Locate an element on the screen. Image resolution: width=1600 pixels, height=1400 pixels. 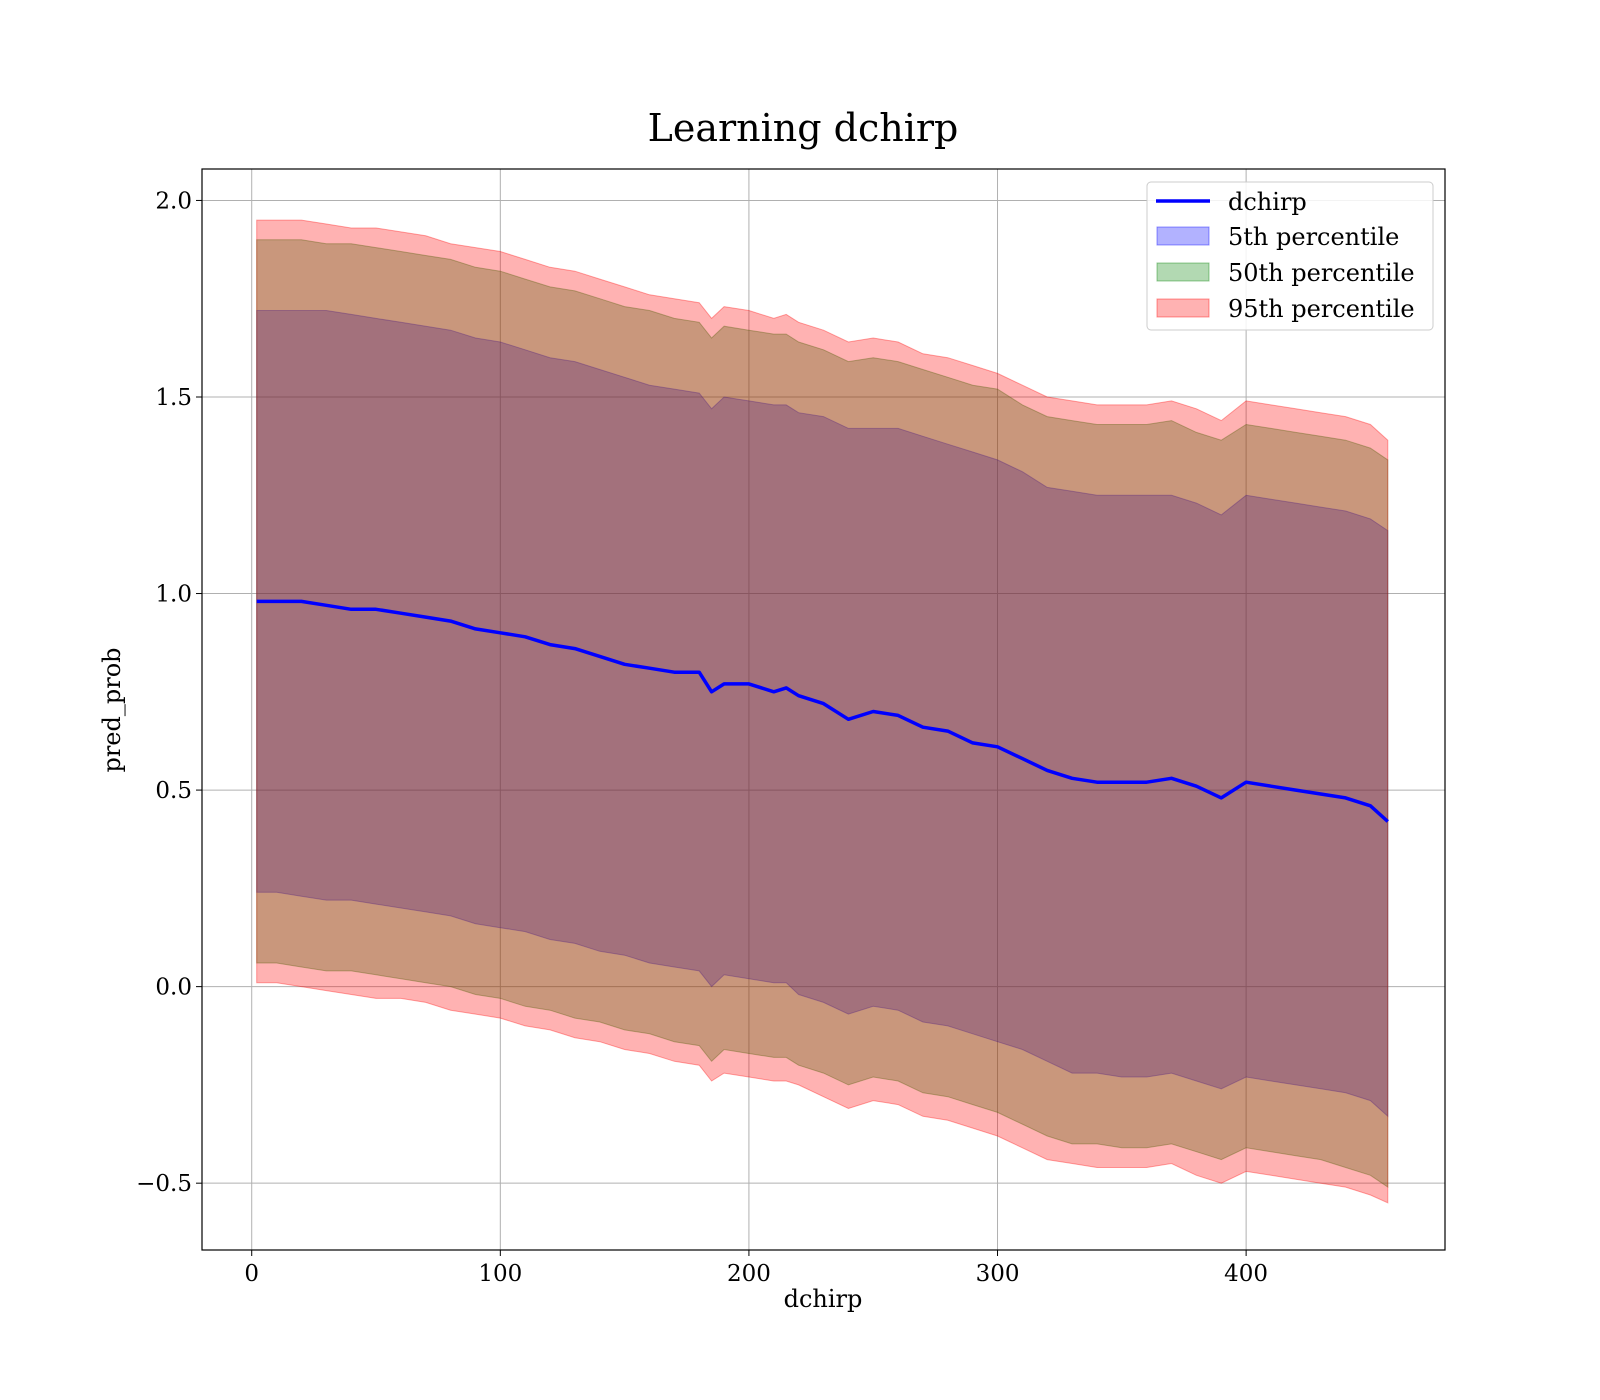
legend-label-5th: 5th percentile is located at coordinates (1313, 237).